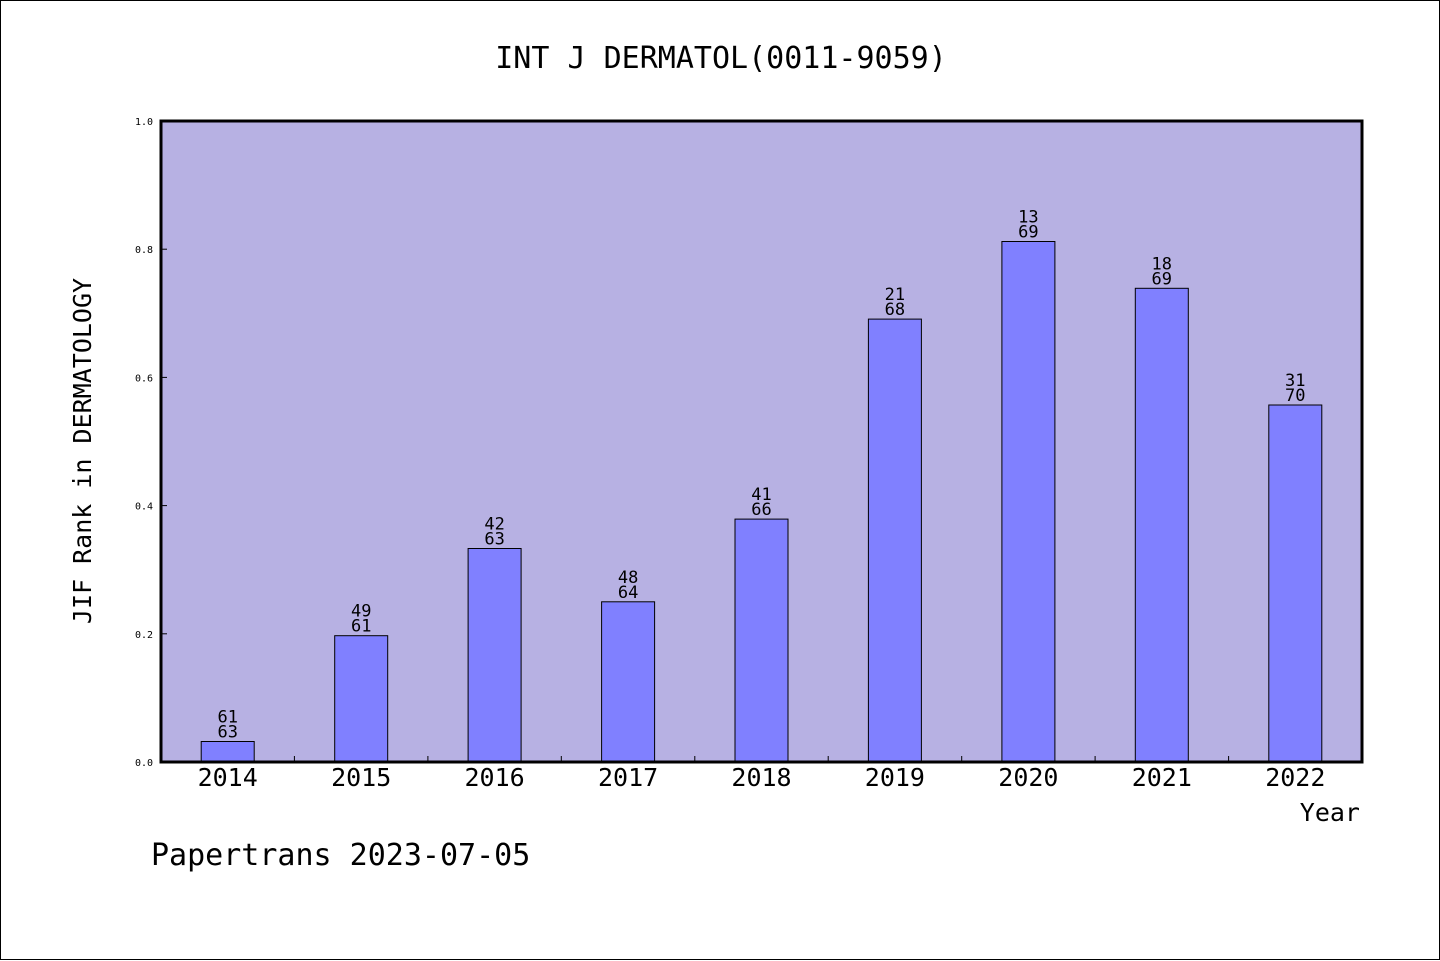 The image size is (1440, 961). I want to click on y-tick-label: 1.0, so click(144, 122).